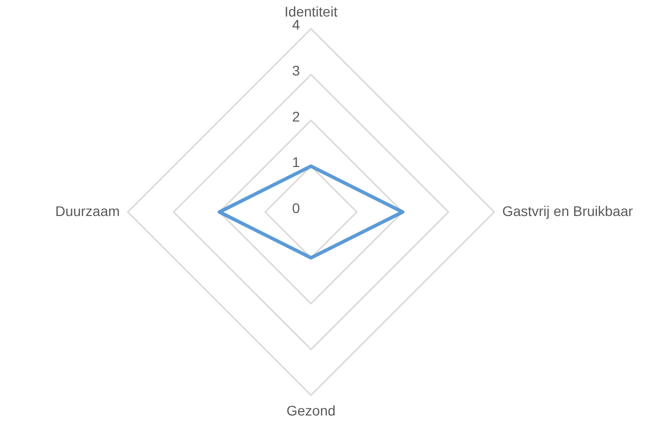 The height and width of the screenshot is (425, 647). What do you see at coordinates (296, 162) in the screenshot?
I see `y-tick-label: 1` at bounding box center [296, 162].